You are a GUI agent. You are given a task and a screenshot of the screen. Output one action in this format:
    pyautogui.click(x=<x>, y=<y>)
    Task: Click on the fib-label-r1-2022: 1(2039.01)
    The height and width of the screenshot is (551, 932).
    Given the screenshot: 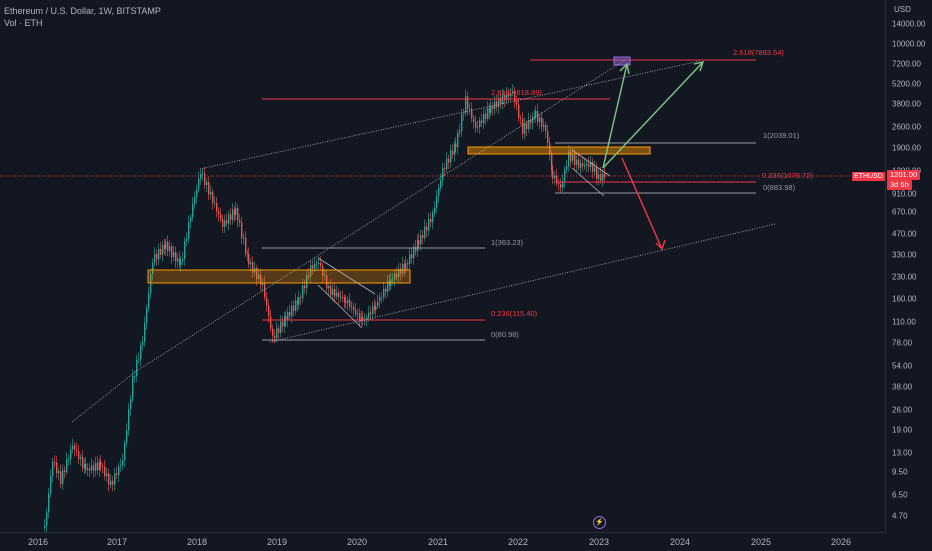 What is the action you would take?
    pyautogui.click(x=781, y=135)
    